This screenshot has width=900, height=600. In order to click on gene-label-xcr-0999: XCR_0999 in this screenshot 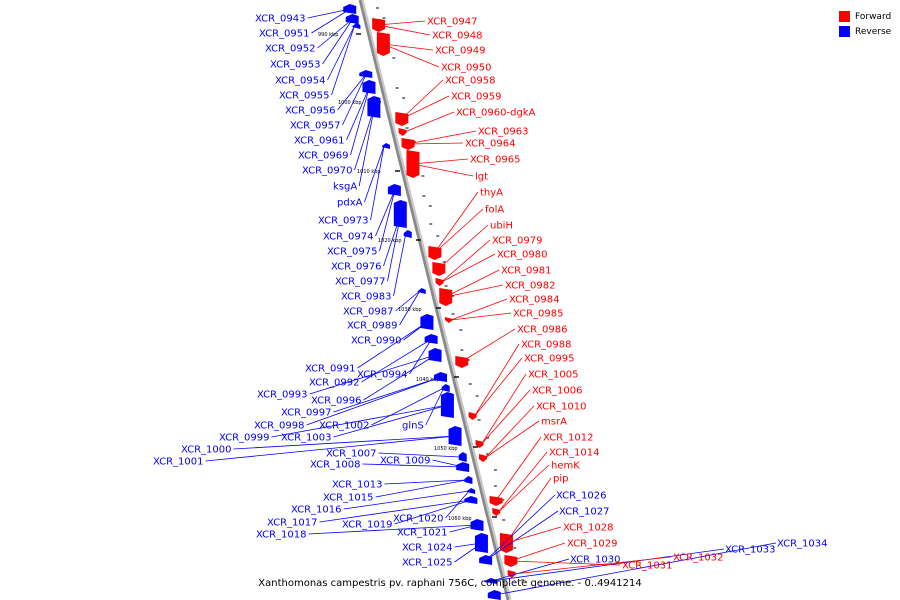, I will do `click(244, 438)`.